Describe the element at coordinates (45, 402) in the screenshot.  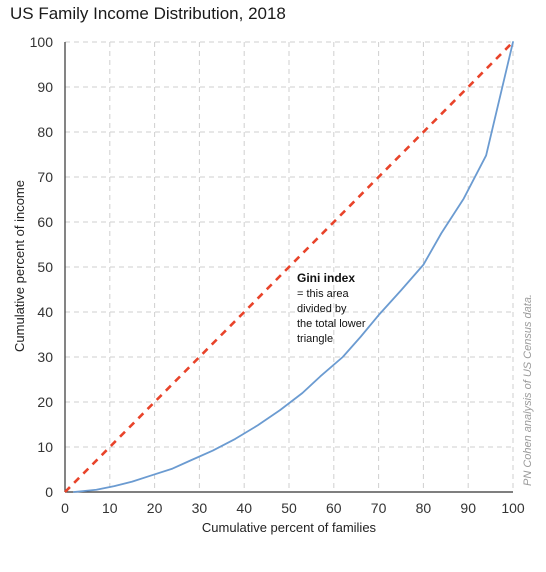
I see `y-tick-label: 20` at that location.